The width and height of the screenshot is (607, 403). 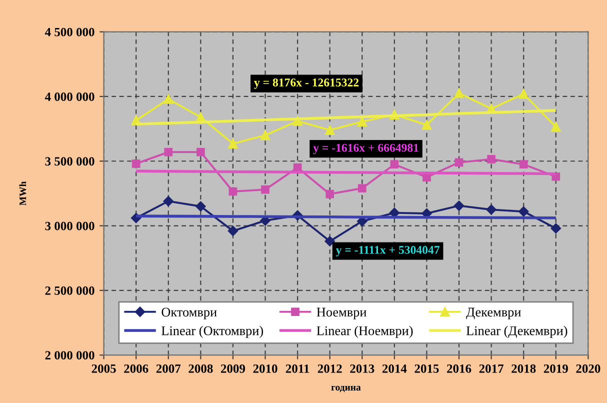 I want to click on x-tick-label: 2005, so click(x=104, y=368).